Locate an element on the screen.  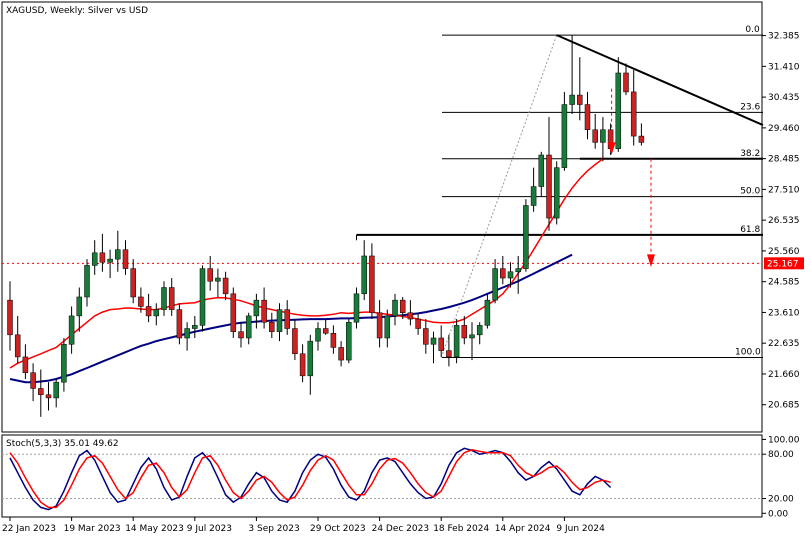
current-price-badge is located at coordinates (784, 263).